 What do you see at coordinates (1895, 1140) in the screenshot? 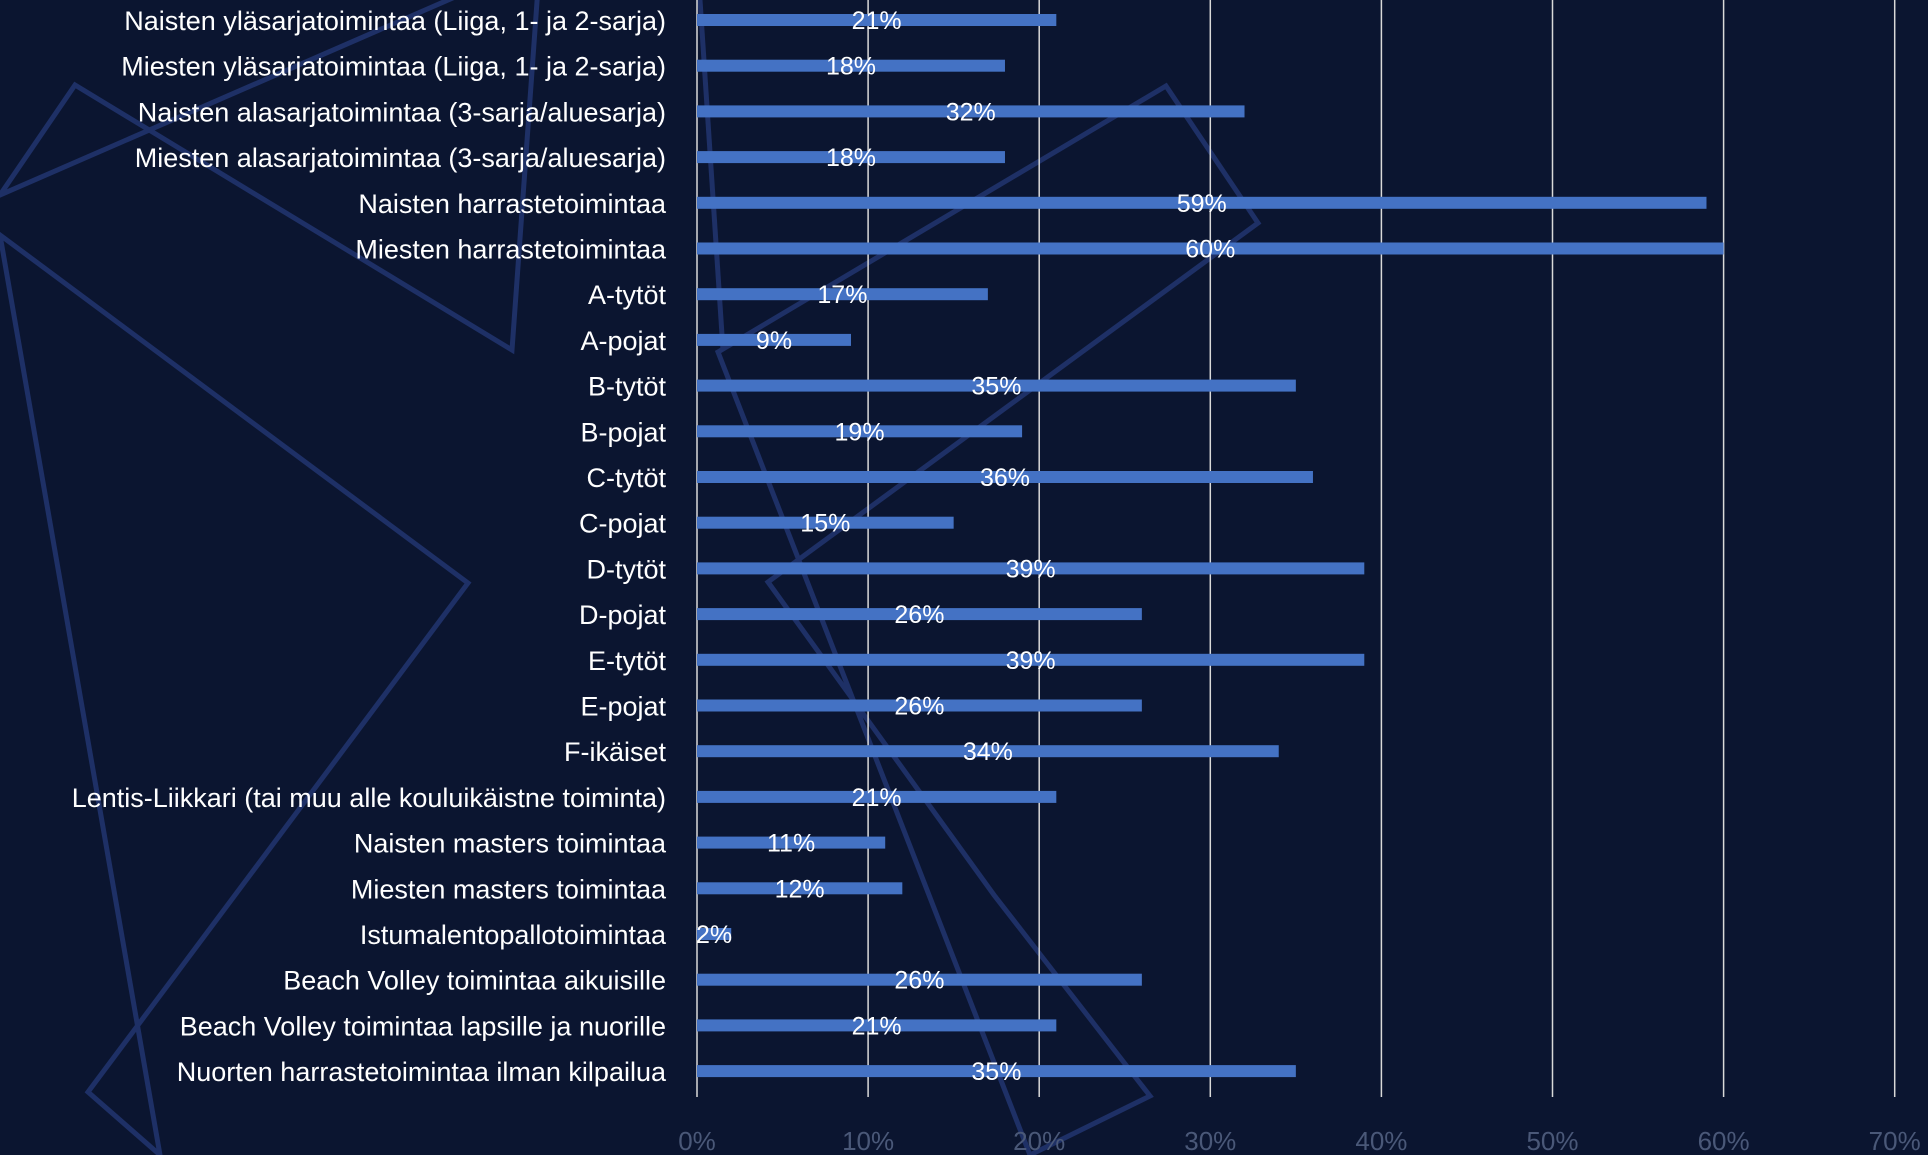
I see `x-tick-label: 70%` at bounding box center [1895, 1140].